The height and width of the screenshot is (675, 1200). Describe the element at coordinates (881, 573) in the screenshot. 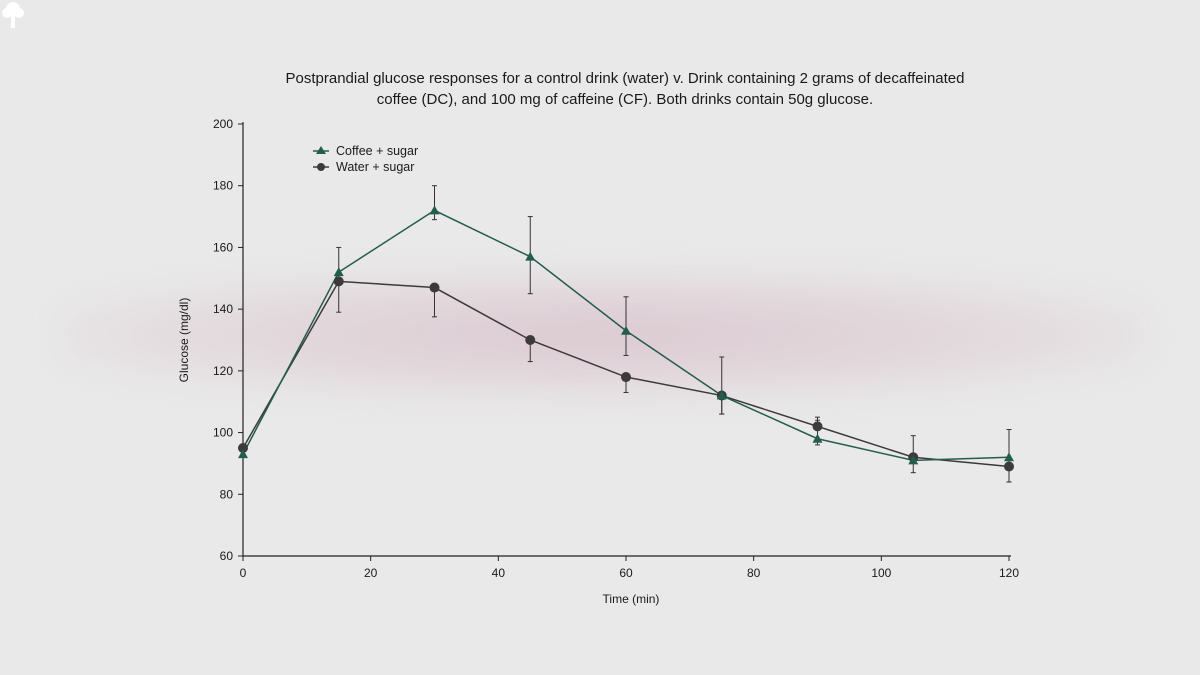

I see `x-tick-label: 100` at that location.